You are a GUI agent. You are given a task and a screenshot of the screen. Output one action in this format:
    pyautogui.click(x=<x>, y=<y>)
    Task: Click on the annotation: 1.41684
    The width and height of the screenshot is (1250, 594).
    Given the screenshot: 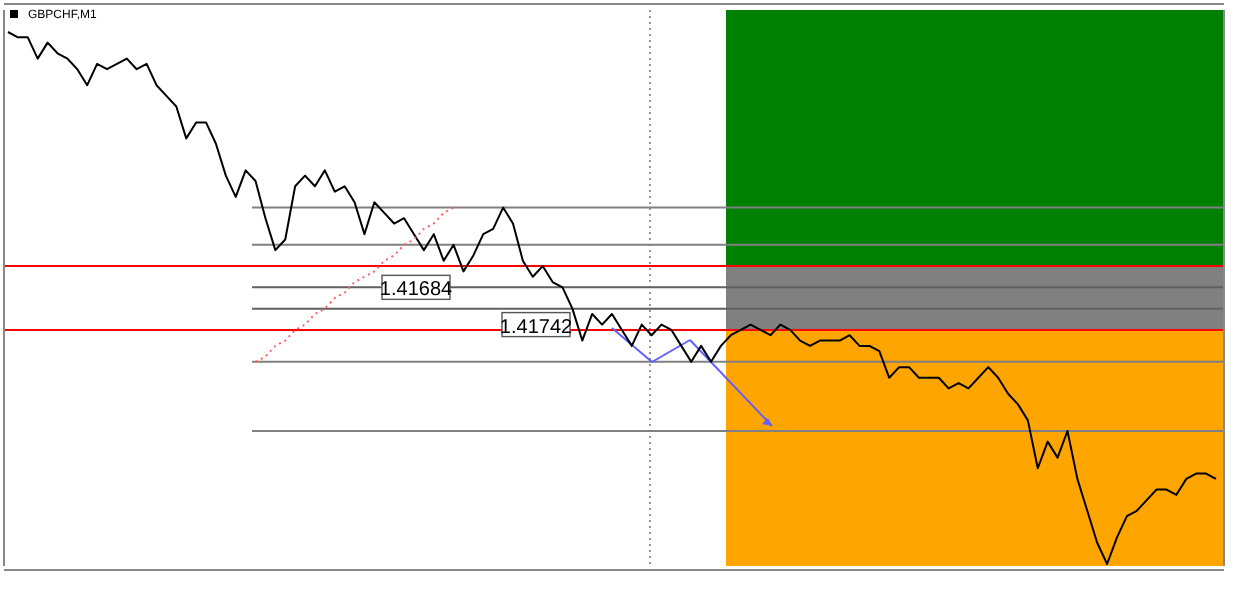 What is the action you would take?
    pyautogui.click(x=416, y=290)
    